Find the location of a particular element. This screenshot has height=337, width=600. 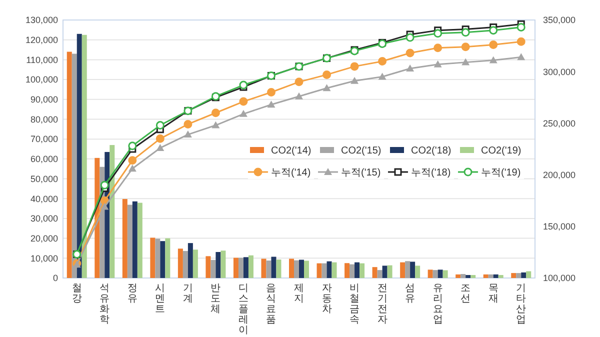

y-tick-label: 80,000 is located at coordinates (44, 119).